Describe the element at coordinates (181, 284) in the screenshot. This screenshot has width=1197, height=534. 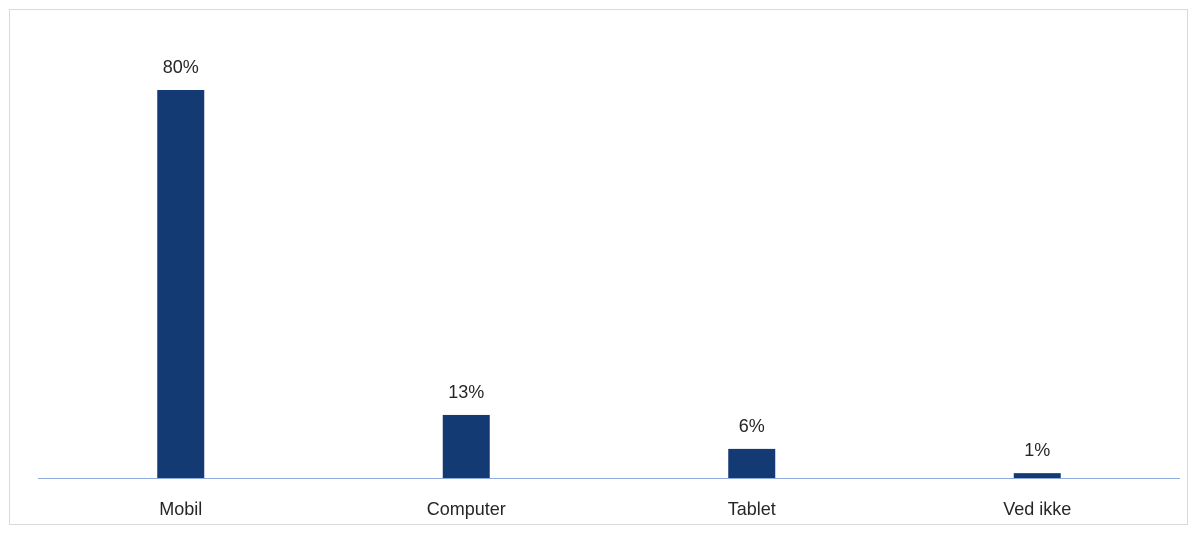
I see `bar-mobil` at that location.